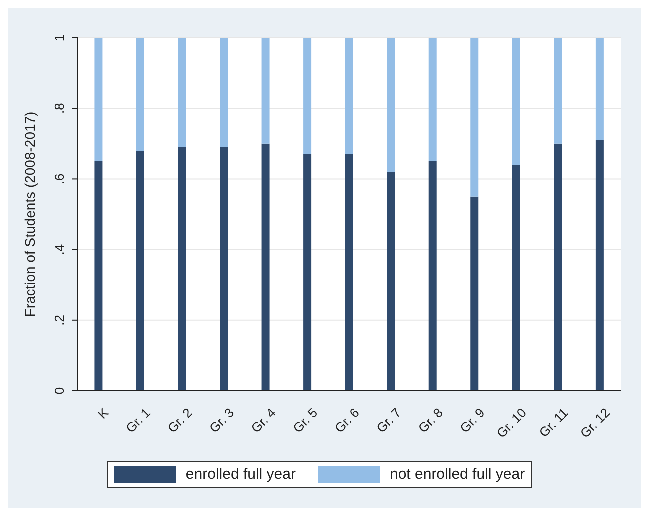 The height and width of the screenshot is (516, 649). What do you see at coordinates (30, 215) in the screenshot?
I see `y-axis-title: Fraction of Students (2008-2017)` at bounding box center [30, 215].